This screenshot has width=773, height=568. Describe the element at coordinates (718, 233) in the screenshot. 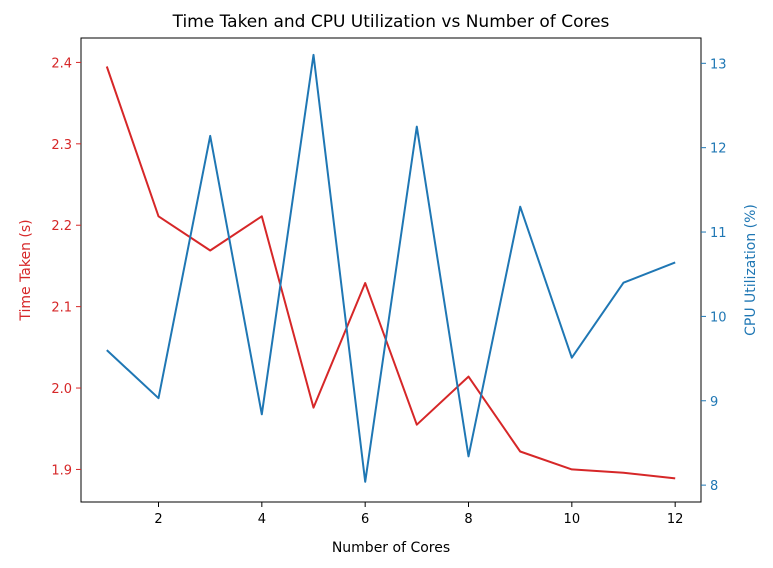

I see `right-y-tick-label: 11` at that location.